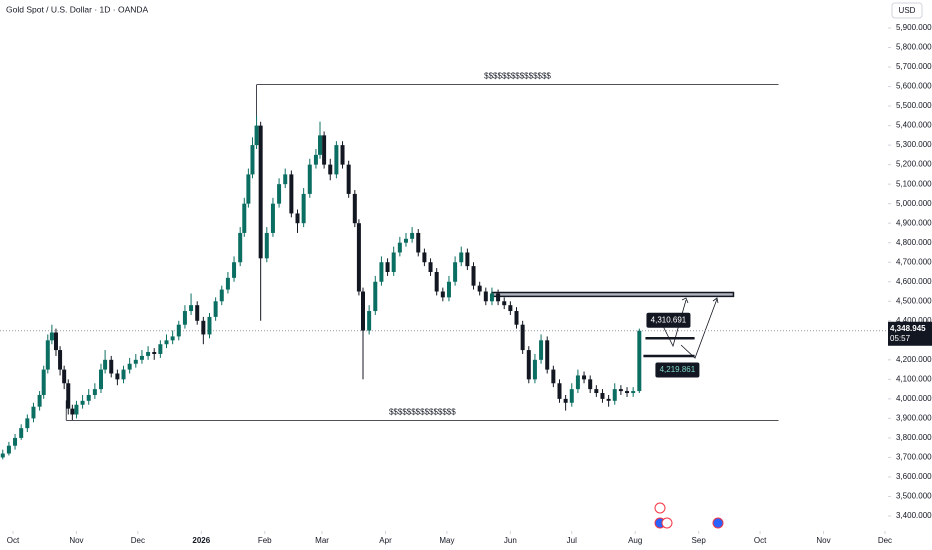 The width and height of the screenshot is (932, 550). Describe the element at coordinates (823, 540) in the screenshot. I see `x-tick-label: Nov` at that location.